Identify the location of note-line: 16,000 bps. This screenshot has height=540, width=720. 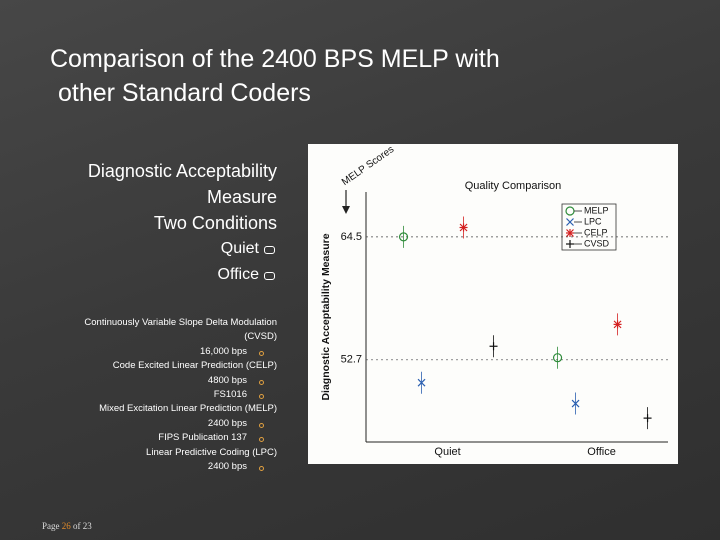
(158, 352).